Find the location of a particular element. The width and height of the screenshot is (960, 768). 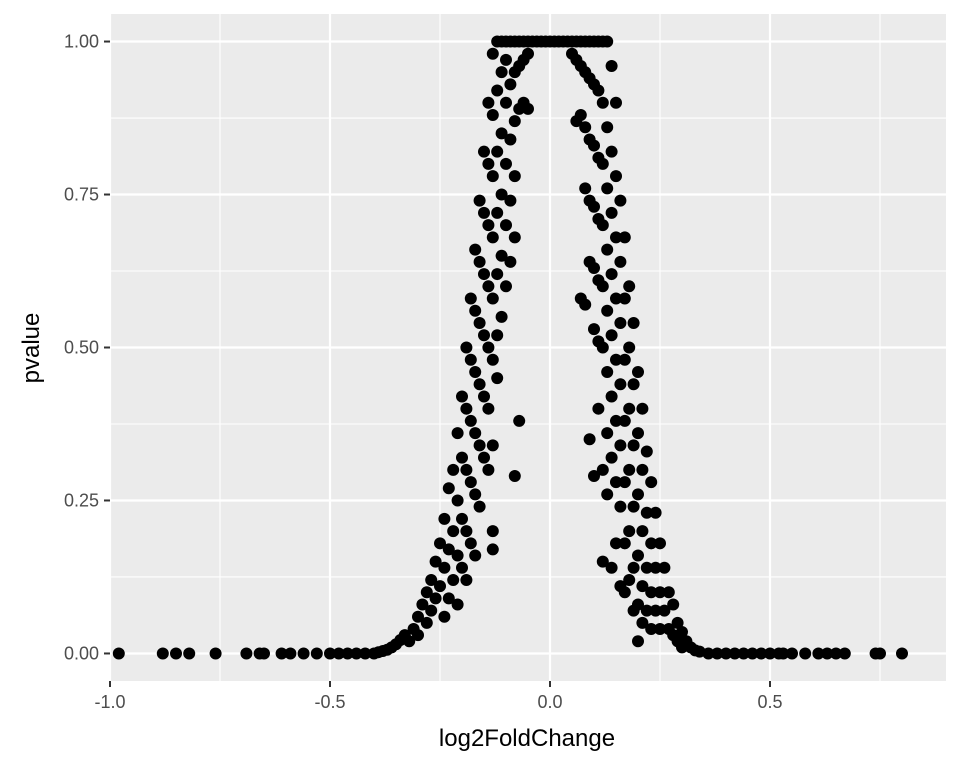

y-tick-label: 0.75 is located at coordinates (81, 195).